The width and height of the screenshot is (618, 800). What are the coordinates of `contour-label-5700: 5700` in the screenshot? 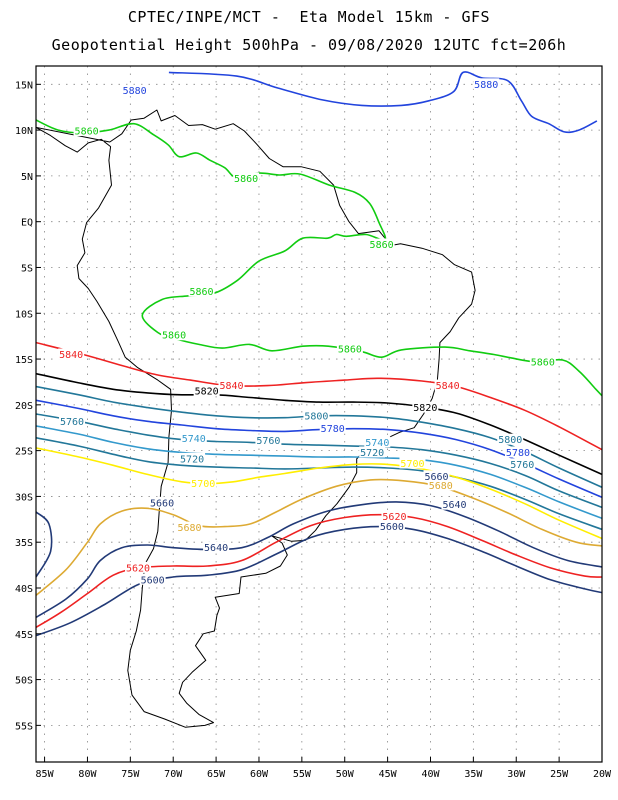 It's located at (412, 464).